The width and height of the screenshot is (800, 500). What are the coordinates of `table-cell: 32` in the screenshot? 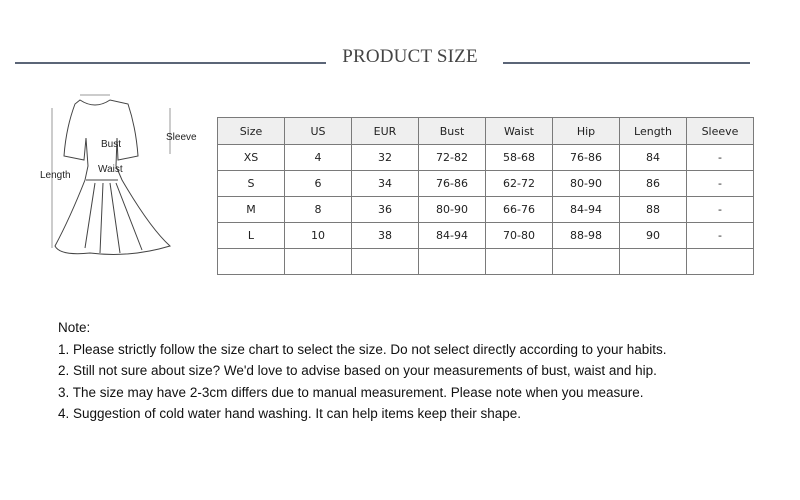 It's located at (385, 157).